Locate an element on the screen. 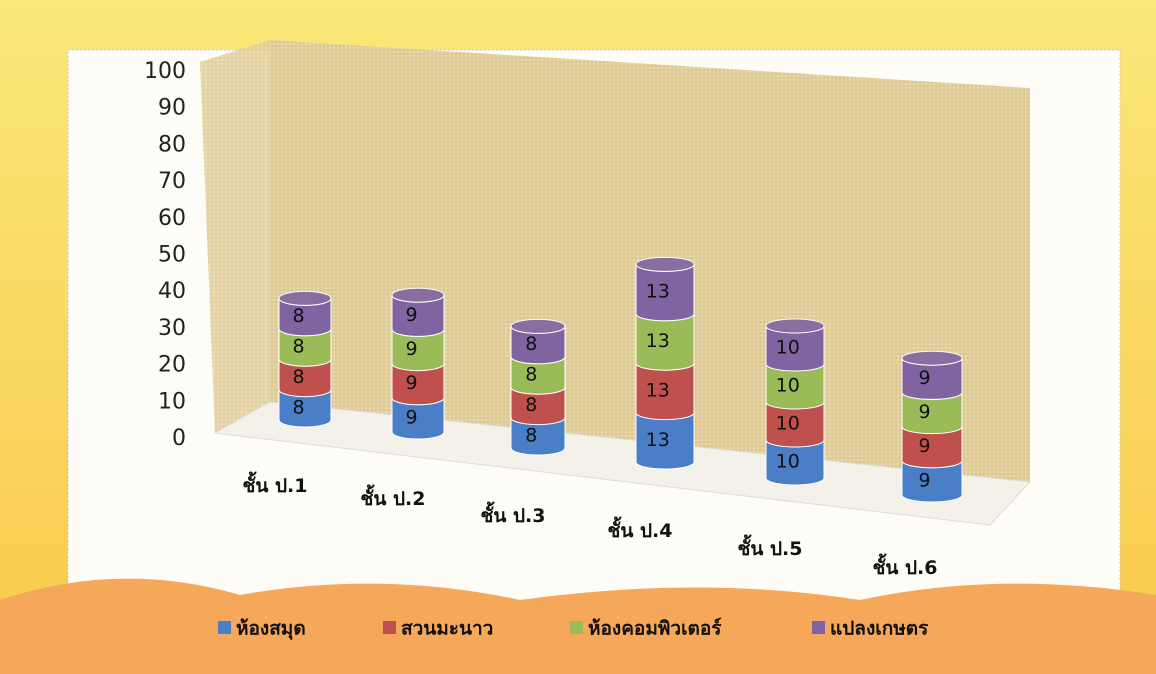  side-wall is located at coordinates (235, 236).